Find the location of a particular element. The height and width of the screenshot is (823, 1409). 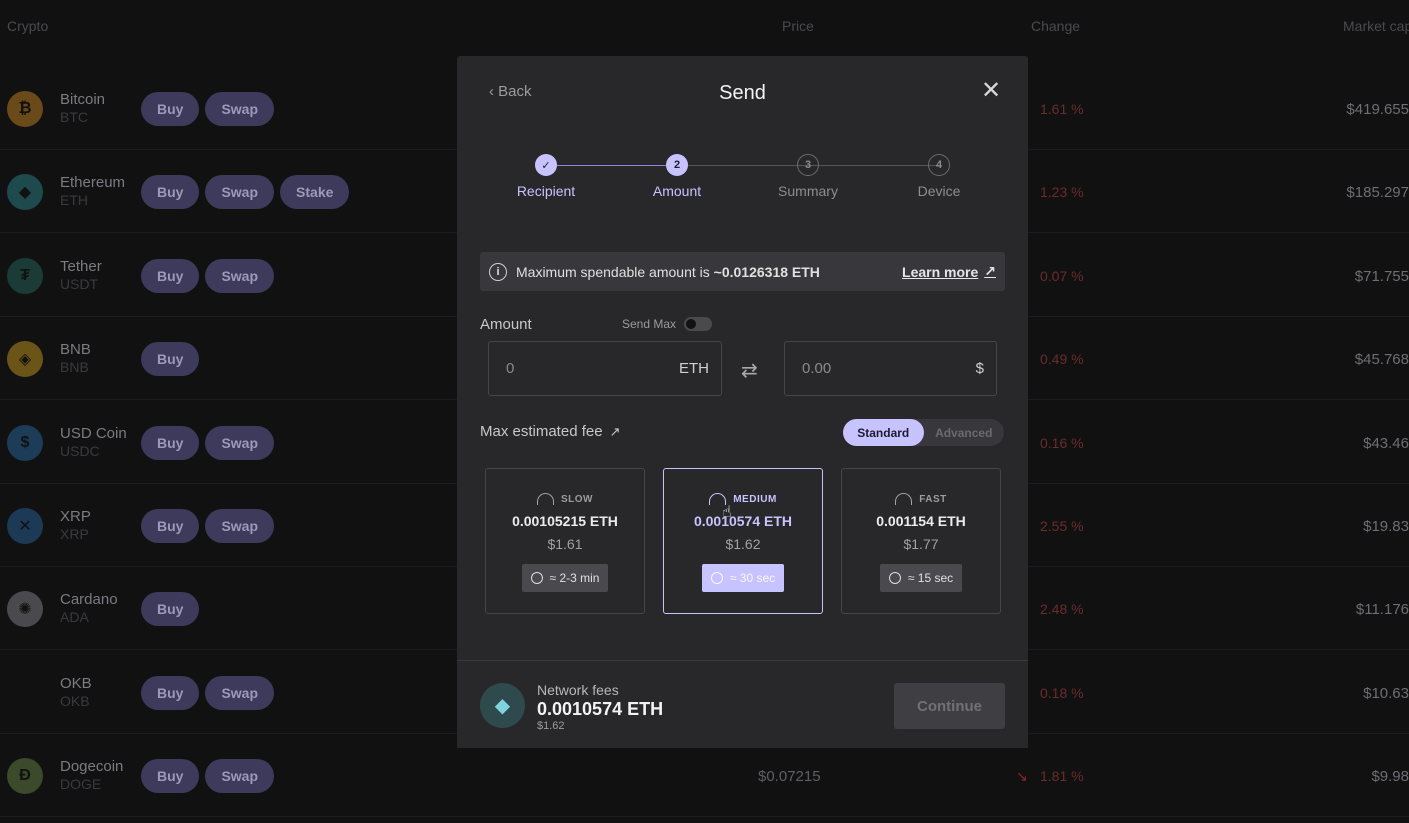

fee-eth: 0.001154 ETH is located at coordinates (921, 521).